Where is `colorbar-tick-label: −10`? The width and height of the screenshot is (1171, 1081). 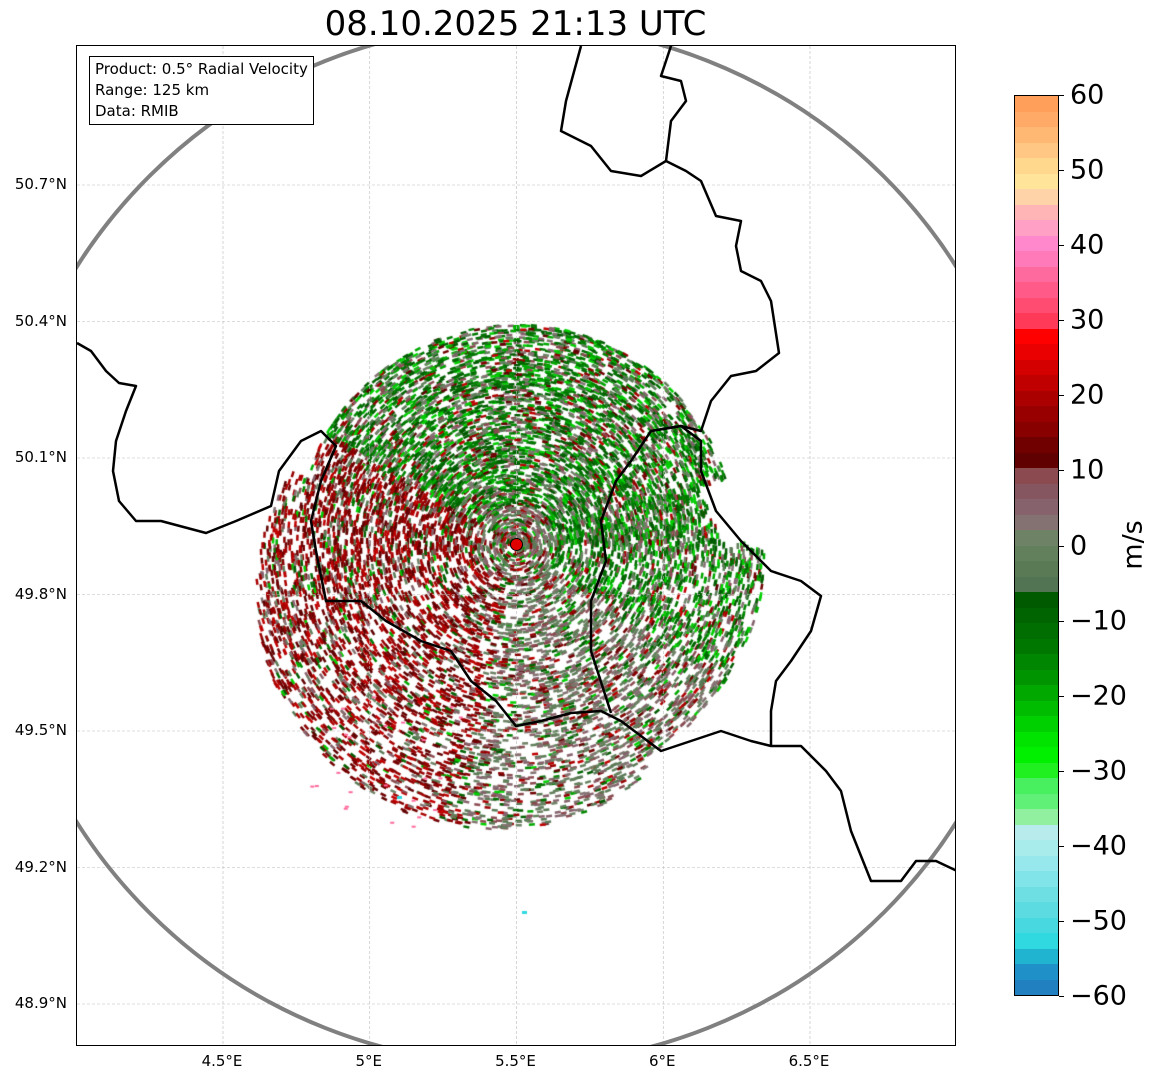
colorbar-tick-label: −10 is located at coordinates (1098, 621).